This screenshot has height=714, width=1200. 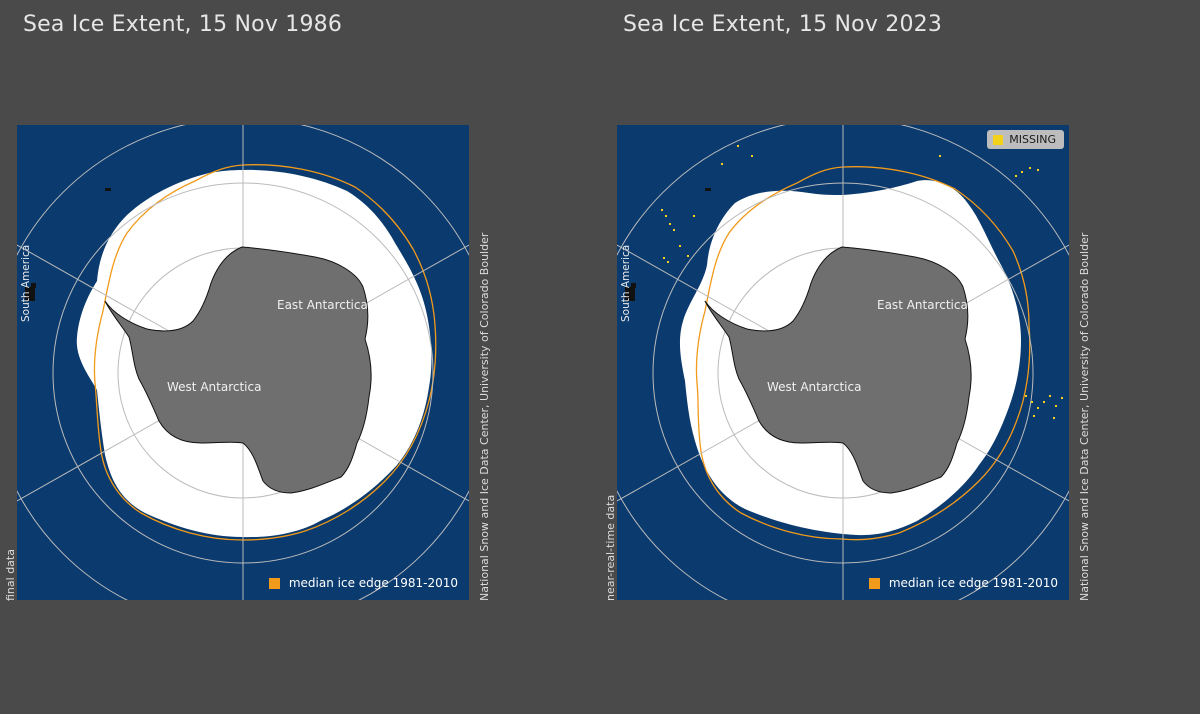 What do you see at coordinates (183, 24) in the screenshot?
I see `map-title: Sea Ice Extent, 15 Nov 1986` at bounding box center [183, 24].